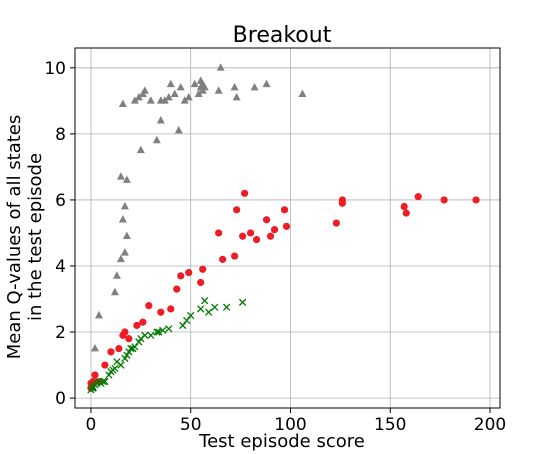  What do you see at coordinates (282, 35) in the screenshot?
I see `chart-title: Breakout` at bounding box center [282, 35].